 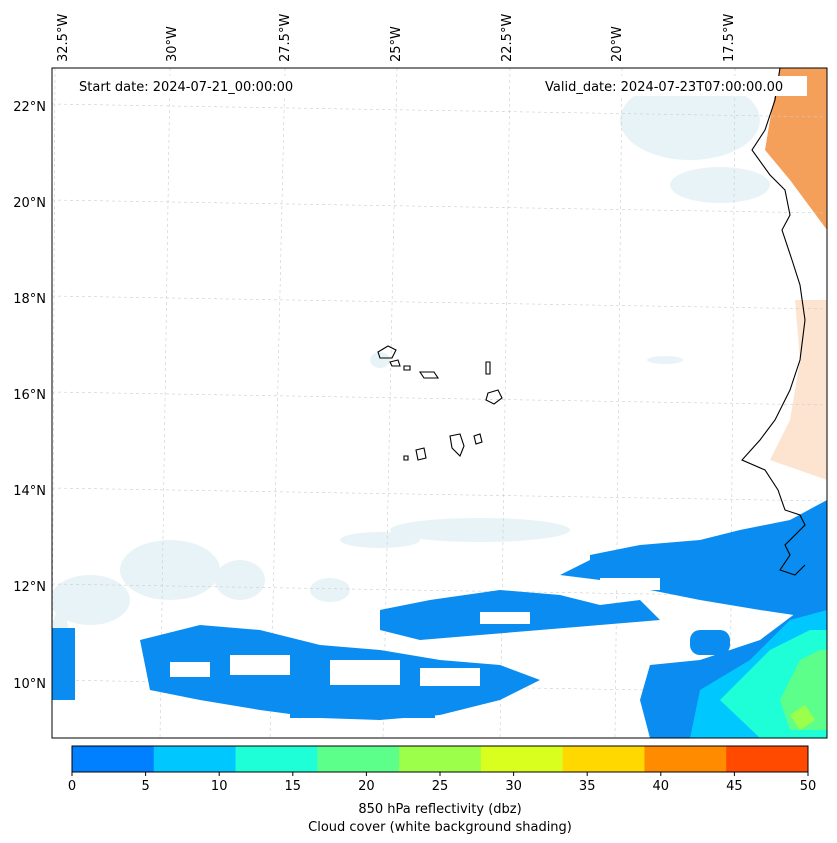 I want to click on valid-date-box, so click(x=673, y=86).